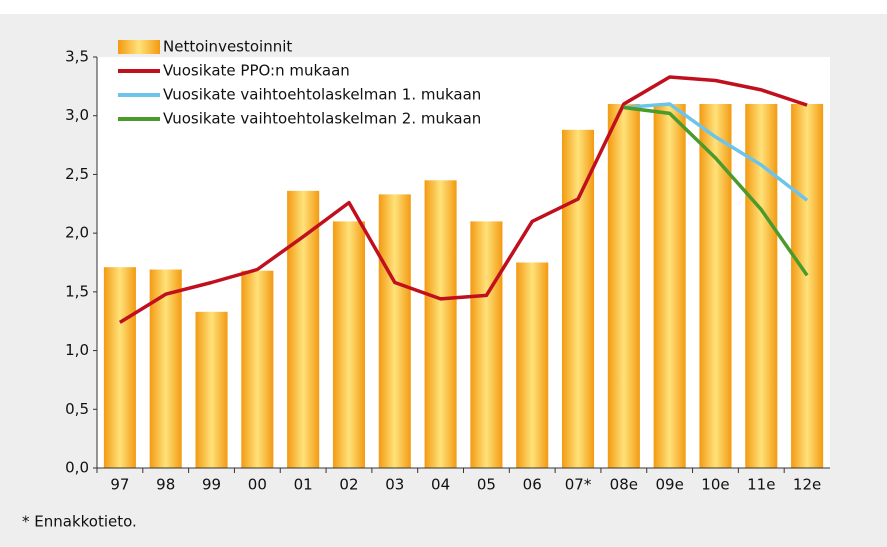 Image resolution: width=887 pixels, height=547 pixels. I want to click on legend-label: Vuosikate vaihtoehtolaskelman 1. mukaan, so click(322, 95).